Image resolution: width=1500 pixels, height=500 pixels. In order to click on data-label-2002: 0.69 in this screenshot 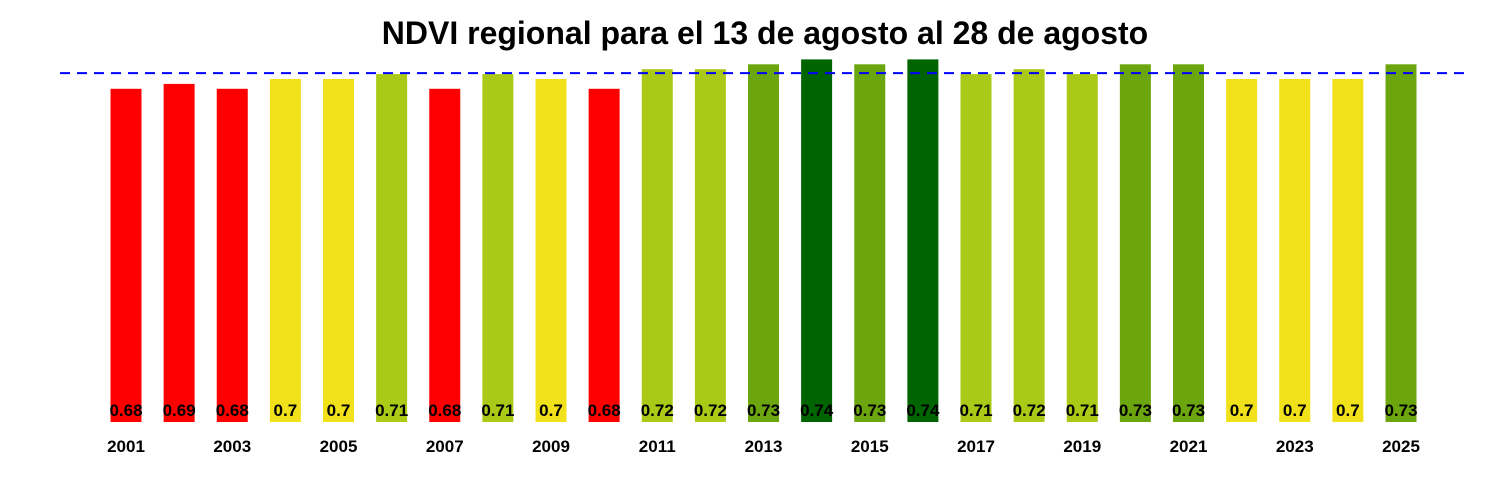, I will do `click(179, 410)`.